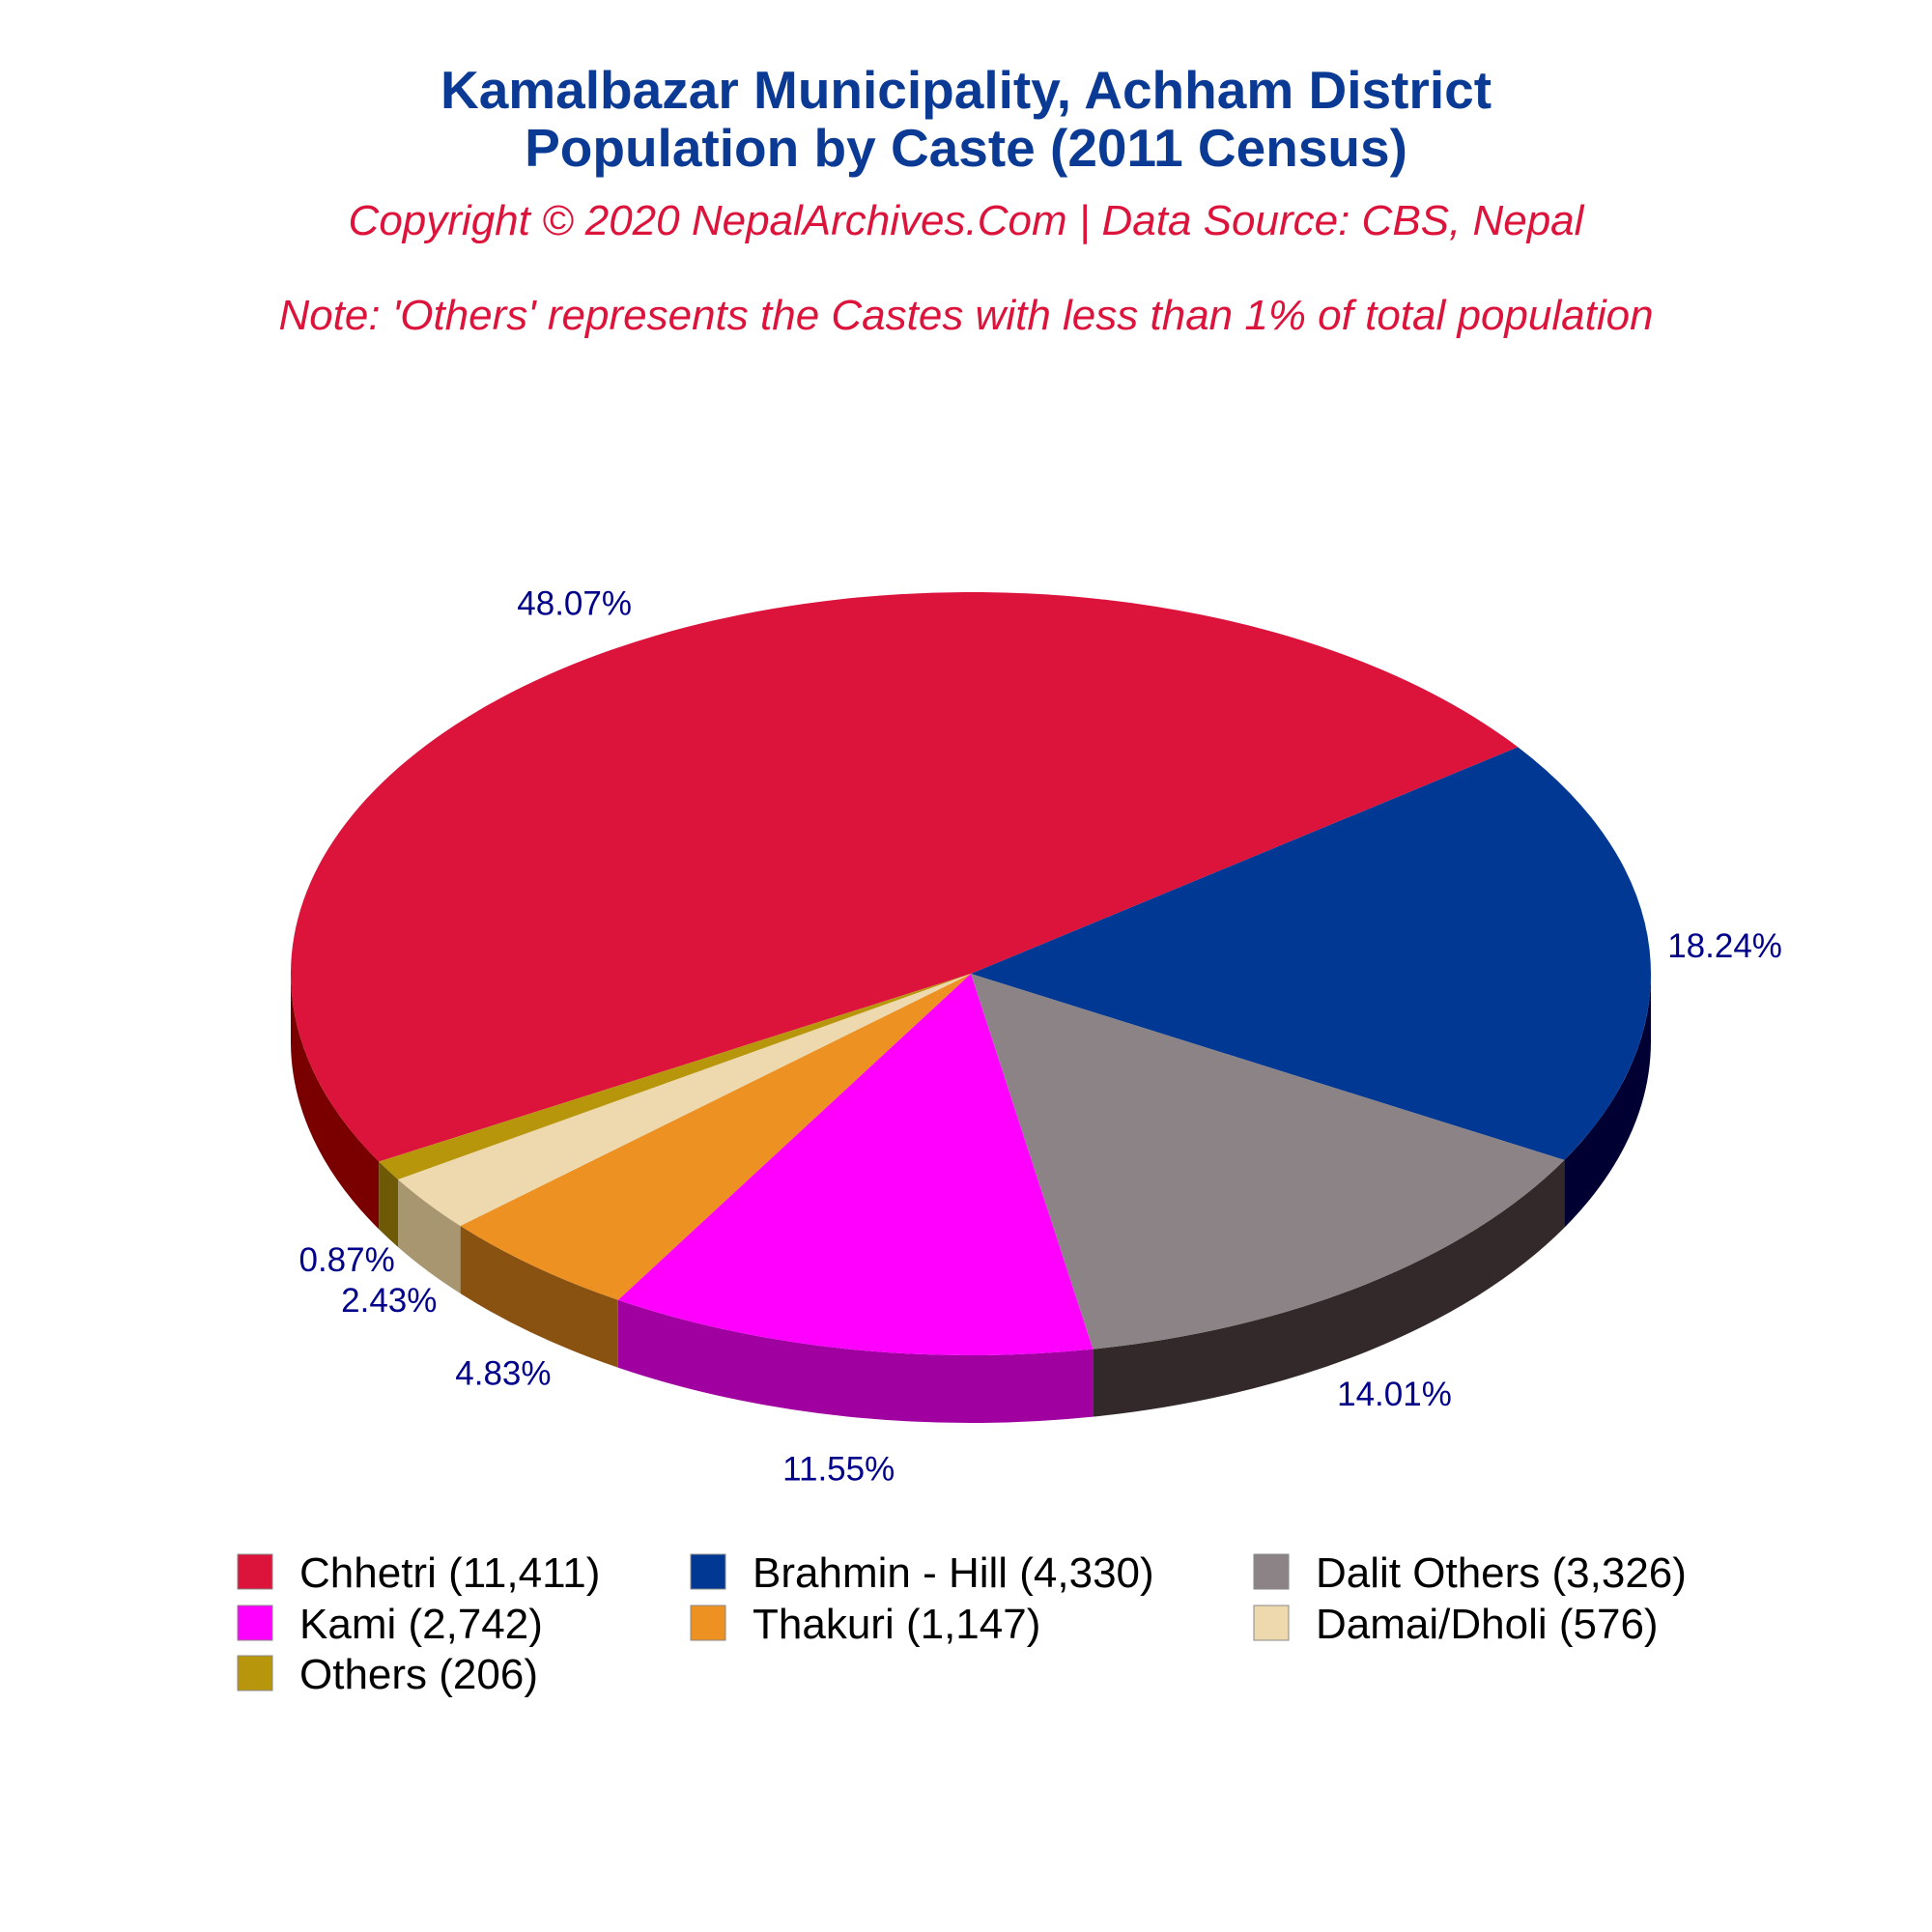 Image resolution: width=1932 pixels, height=1932 pixels. I want to click on legend-label: Chhetri (11,411), so click(449, 1573).